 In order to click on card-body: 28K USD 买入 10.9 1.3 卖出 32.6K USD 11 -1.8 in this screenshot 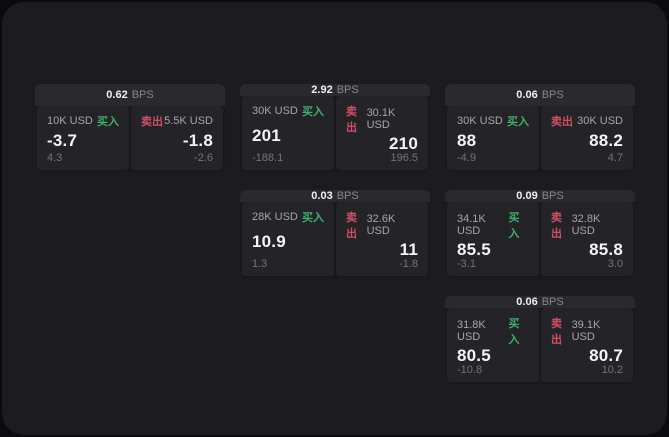, I will do `click(335, 240)`.